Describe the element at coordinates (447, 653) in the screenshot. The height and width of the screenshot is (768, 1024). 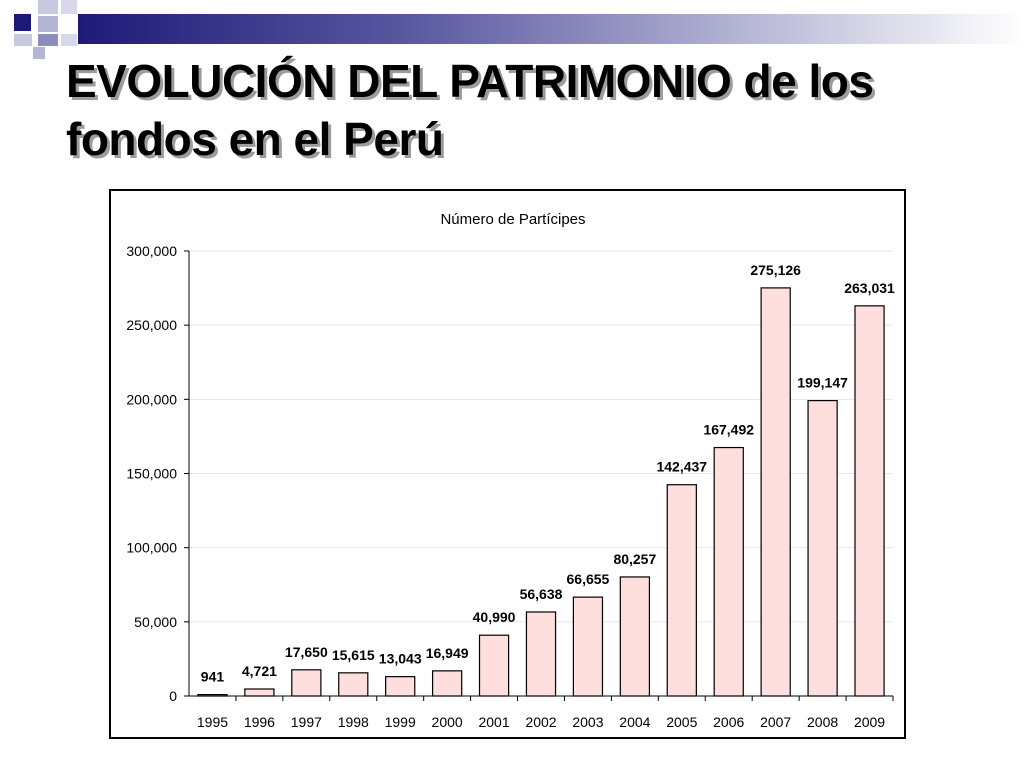
I see `data-label: 16,949` at that location.